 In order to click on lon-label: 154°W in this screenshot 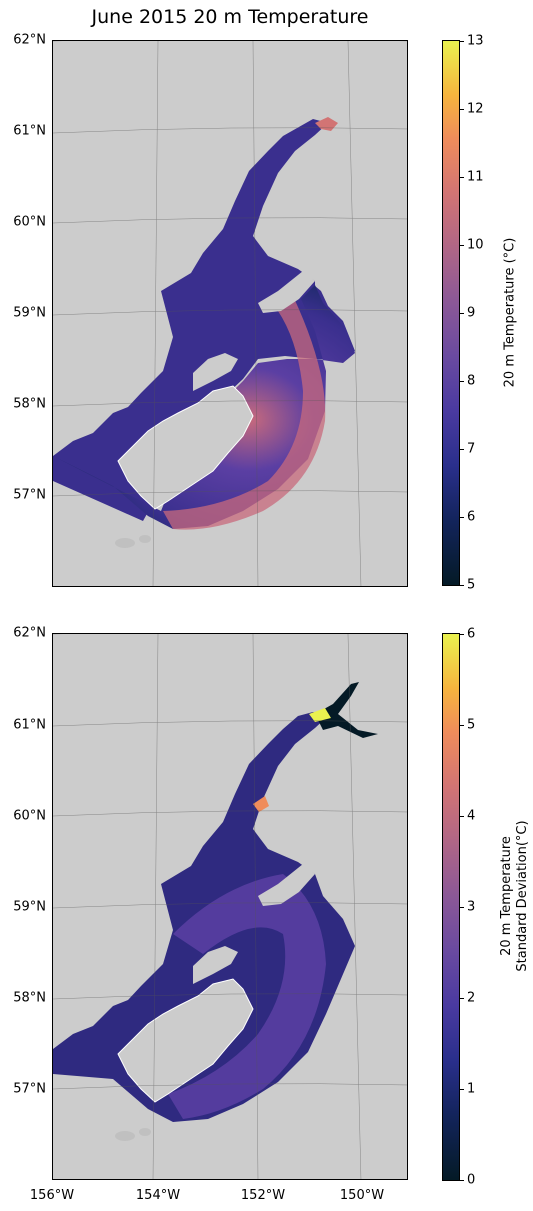, I will do `click(158, 1195)`.